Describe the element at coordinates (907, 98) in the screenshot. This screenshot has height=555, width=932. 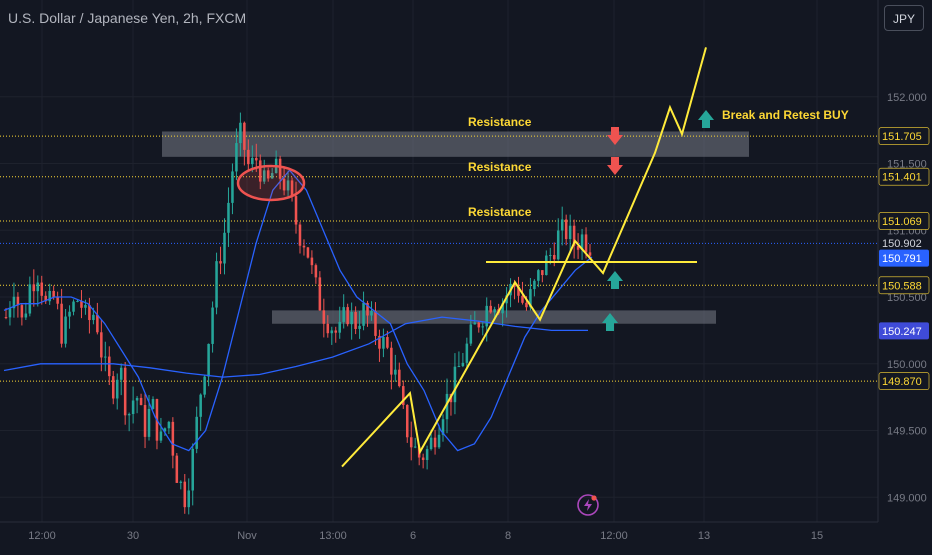
I see `y-tick-label: 152.000` at that location.